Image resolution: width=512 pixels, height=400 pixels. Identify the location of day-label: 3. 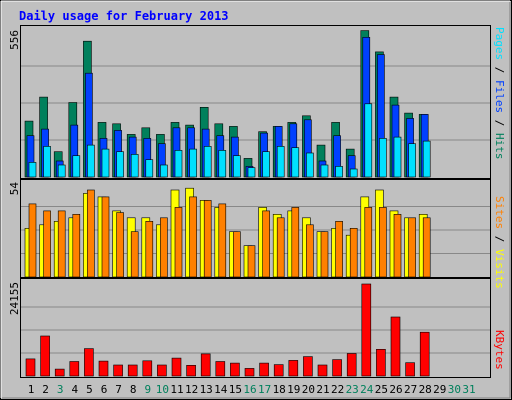
(60, 389).